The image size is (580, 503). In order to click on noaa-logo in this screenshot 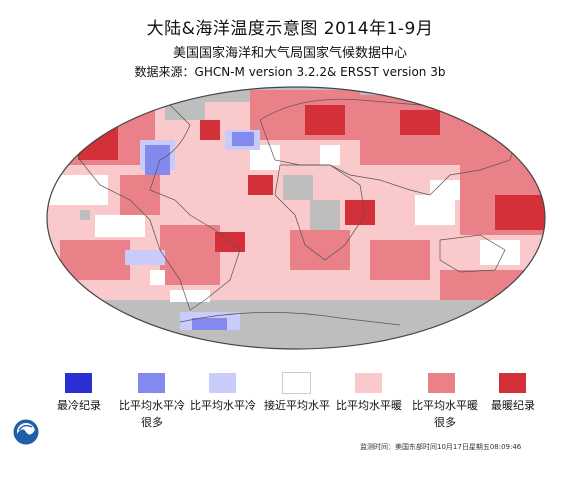, I will do `click(26, 432)`.